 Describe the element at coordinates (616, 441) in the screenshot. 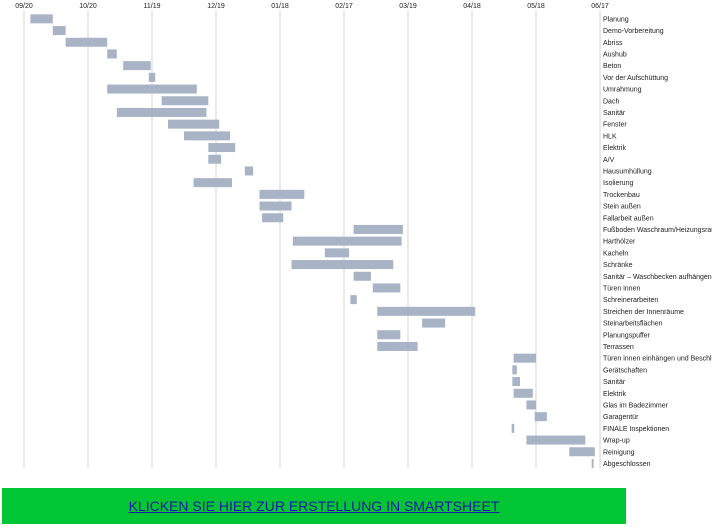

I see `task-label: Wrap-up` at that location.